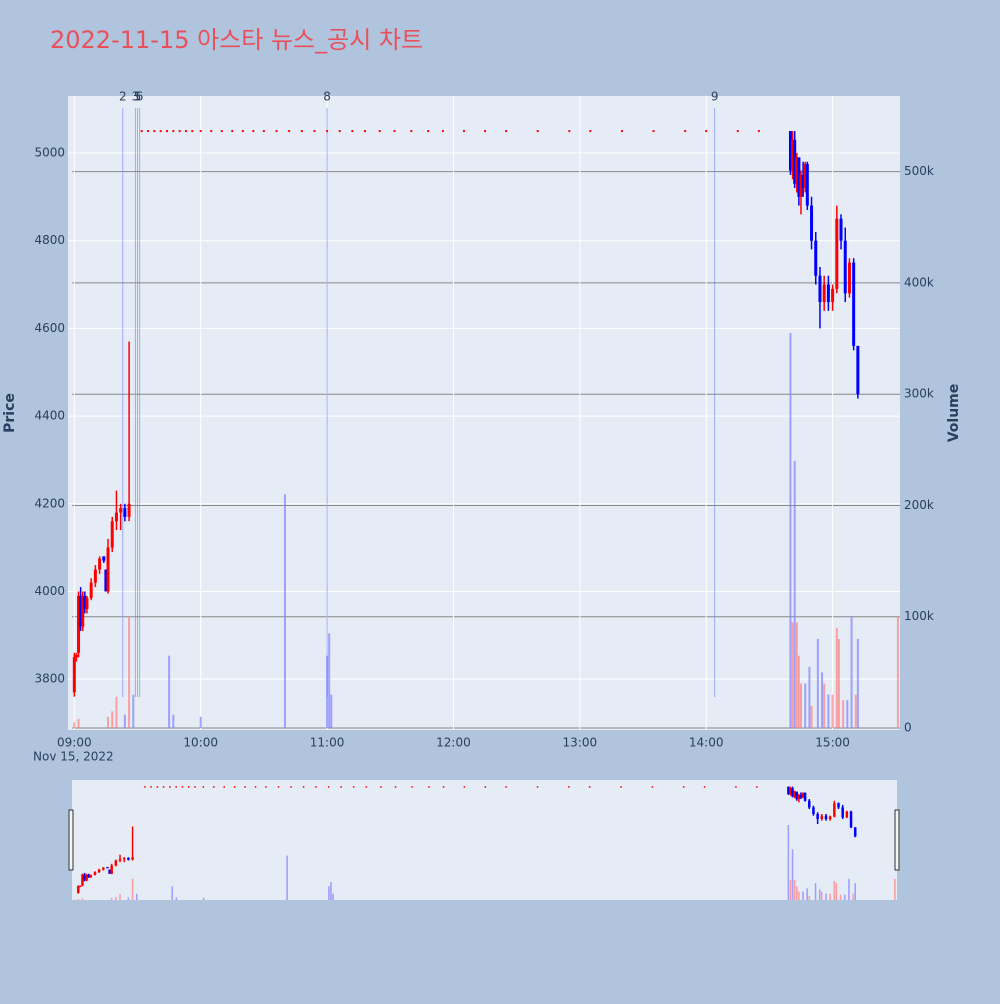 This screenshot has width=1000, height=1004. Describe the element at coordinates (49, 152) in the screenshot. I see `y-tick-label: 5000` at that location.